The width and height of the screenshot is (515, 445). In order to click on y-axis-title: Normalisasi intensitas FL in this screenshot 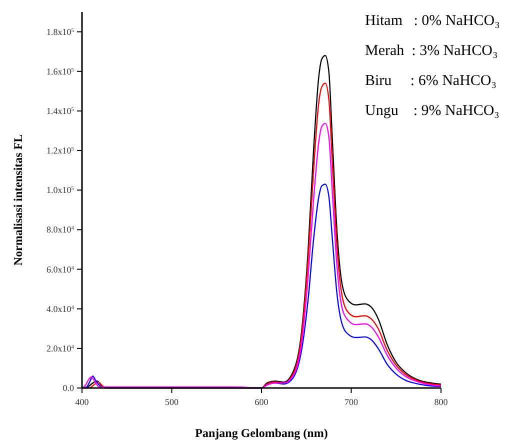, I will do `click(18, 200)`.